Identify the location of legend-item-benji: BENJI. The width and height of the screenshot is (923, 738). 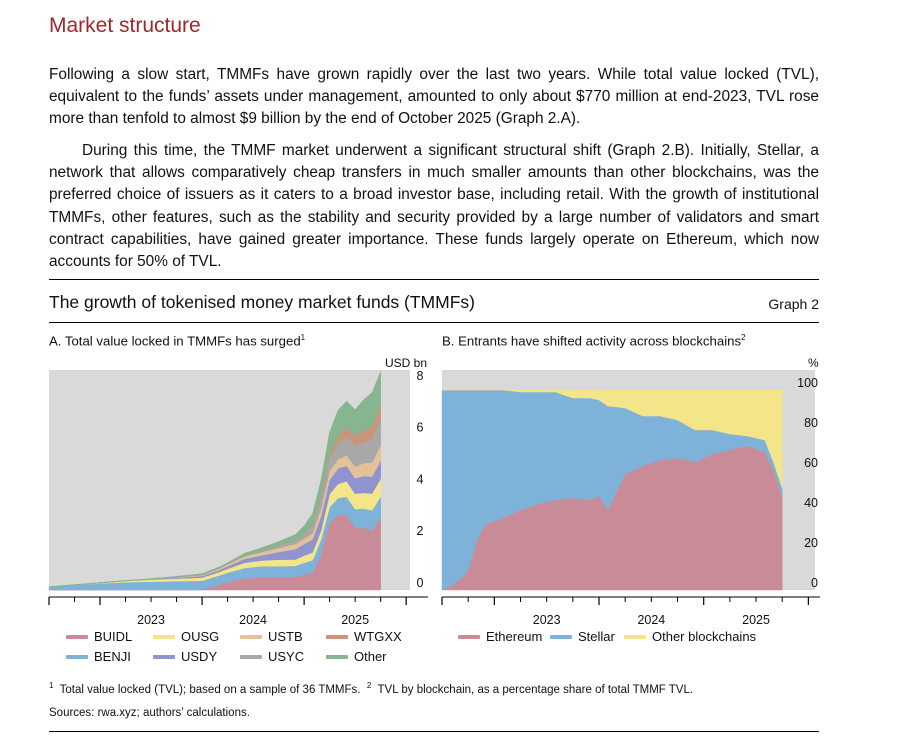
(98, 656).